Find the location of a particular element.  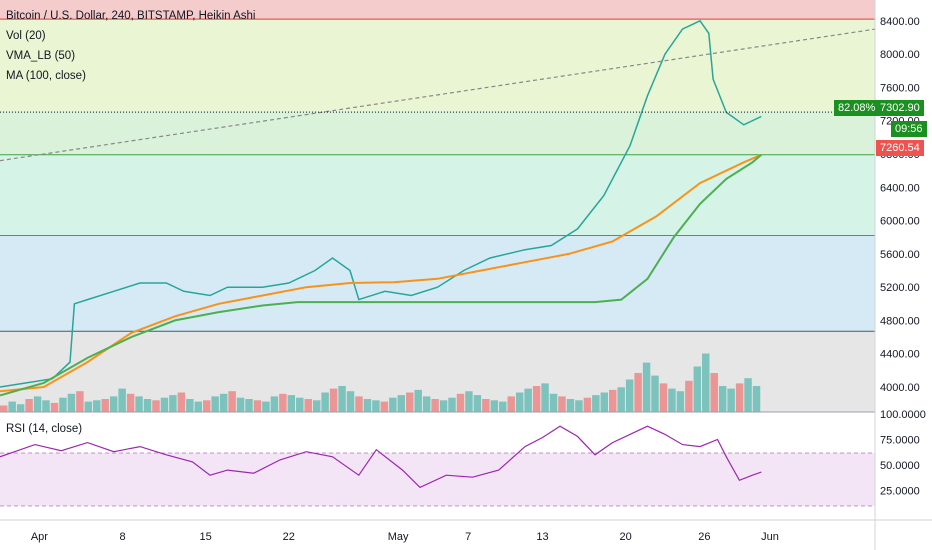

y-tick-label: 8400.00 is located at coordinates (900, 22).